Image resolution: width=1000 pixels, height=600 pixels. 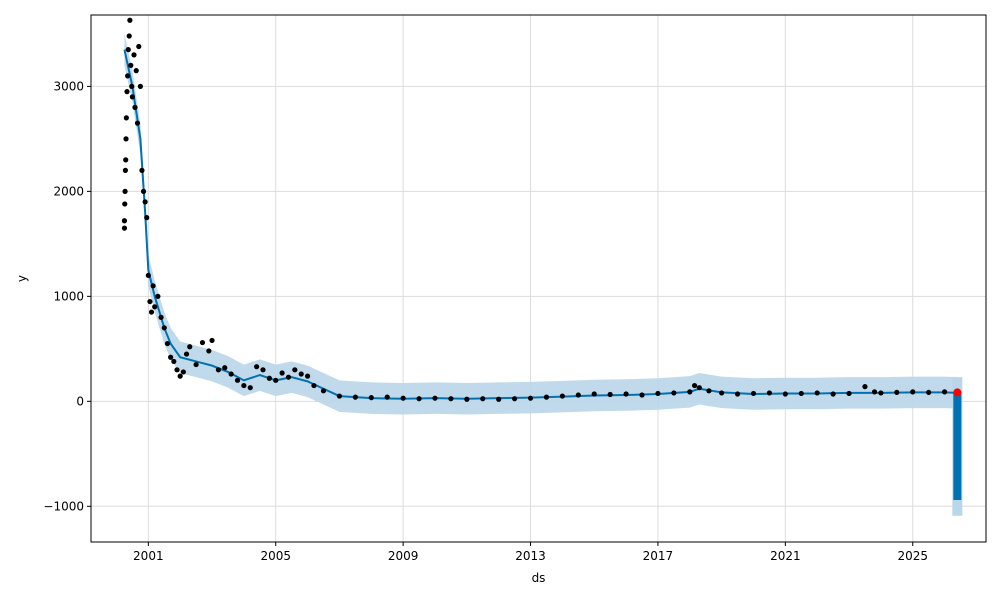 I want to click on x-tick-label: 2021, so click(x=785, y=556).